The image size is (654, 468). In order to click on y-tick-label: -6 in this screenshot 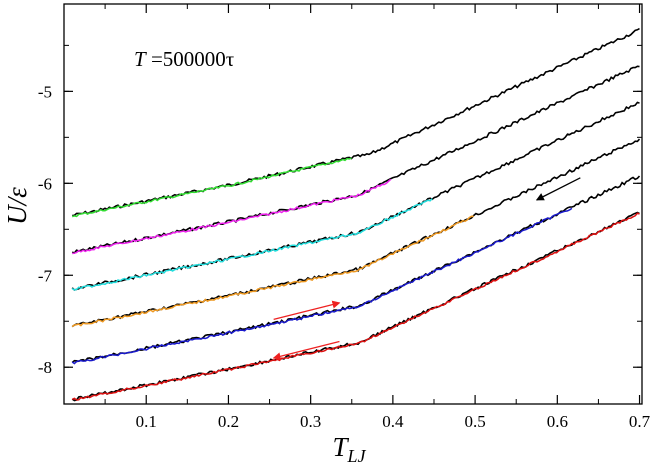, I will do `click(45, 183)`.